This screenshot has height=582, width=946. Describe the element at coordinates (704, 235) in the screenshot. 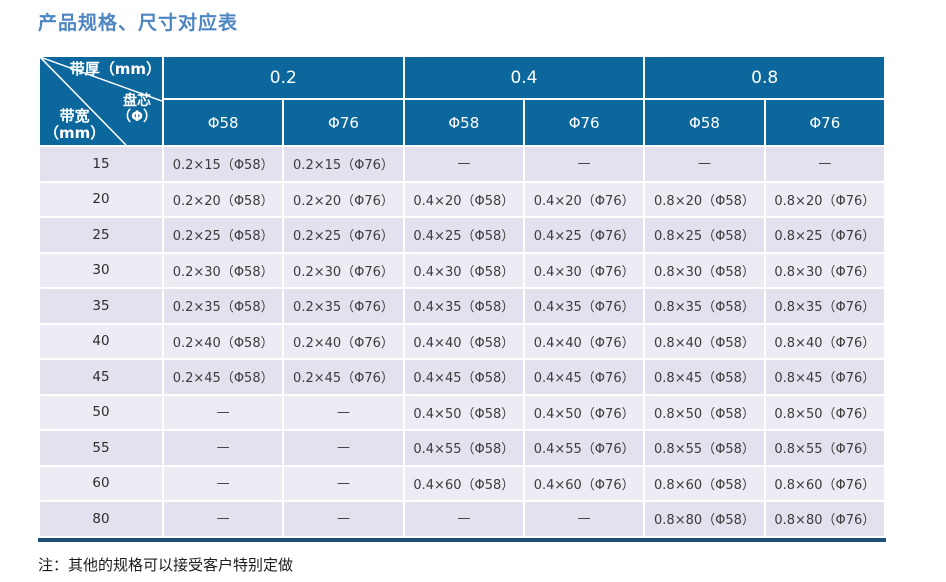

I see `spec-cell: 0.8×25（Φ58）` at that location.